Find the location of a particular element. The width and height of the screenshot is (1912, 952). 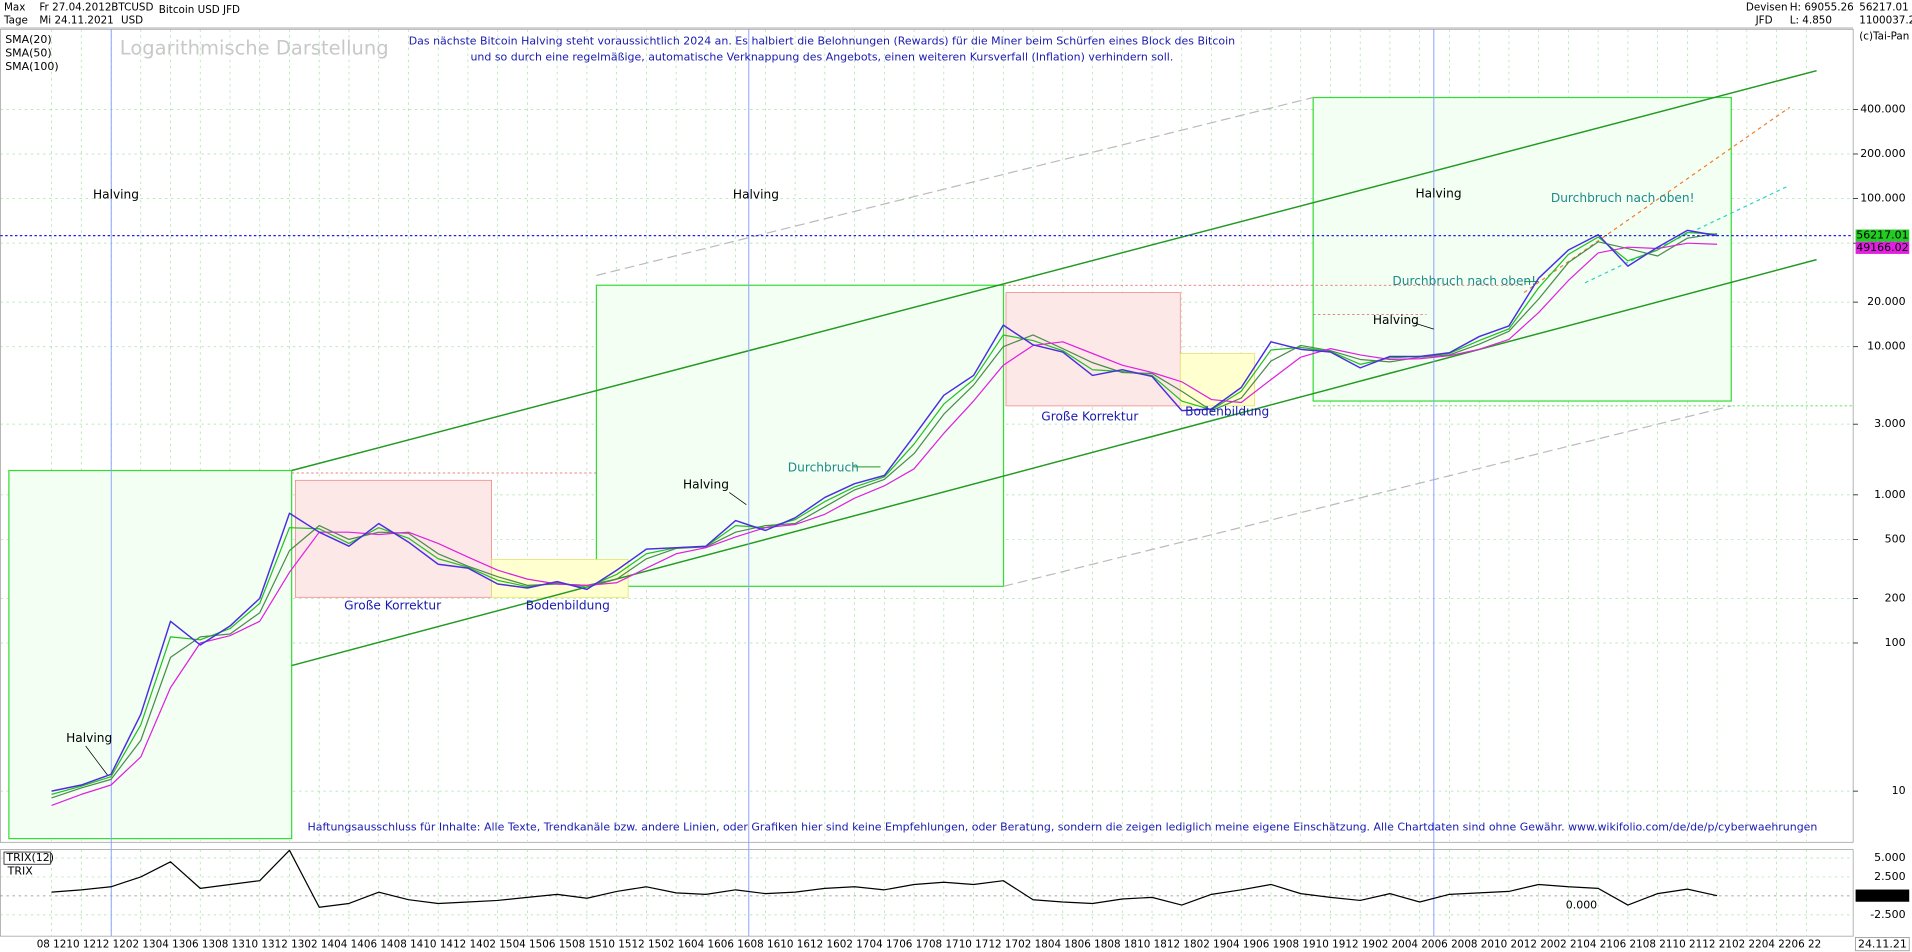

y-tick-label: -2.500 is located at coordinates (1887, 914).